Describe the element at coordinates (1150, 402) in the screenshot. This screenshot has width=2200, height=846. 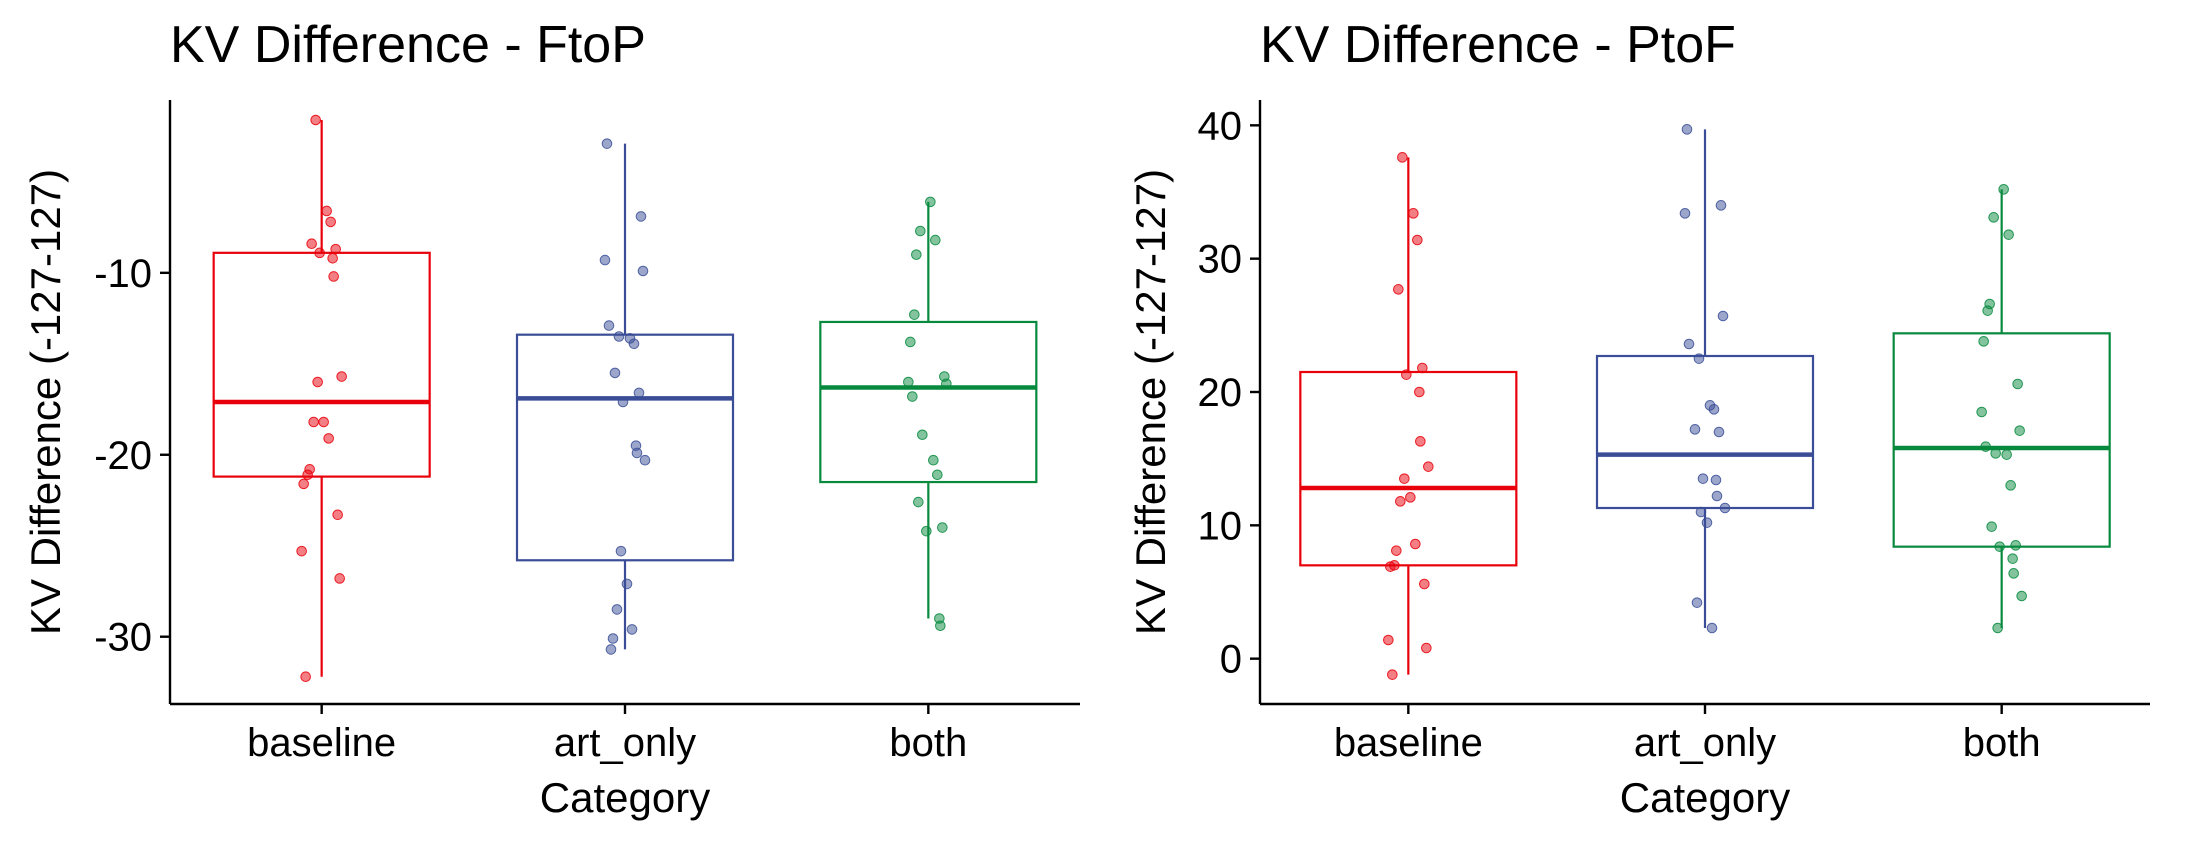
I see `y-axis-title: KV Difference (-127-127)` at that location.